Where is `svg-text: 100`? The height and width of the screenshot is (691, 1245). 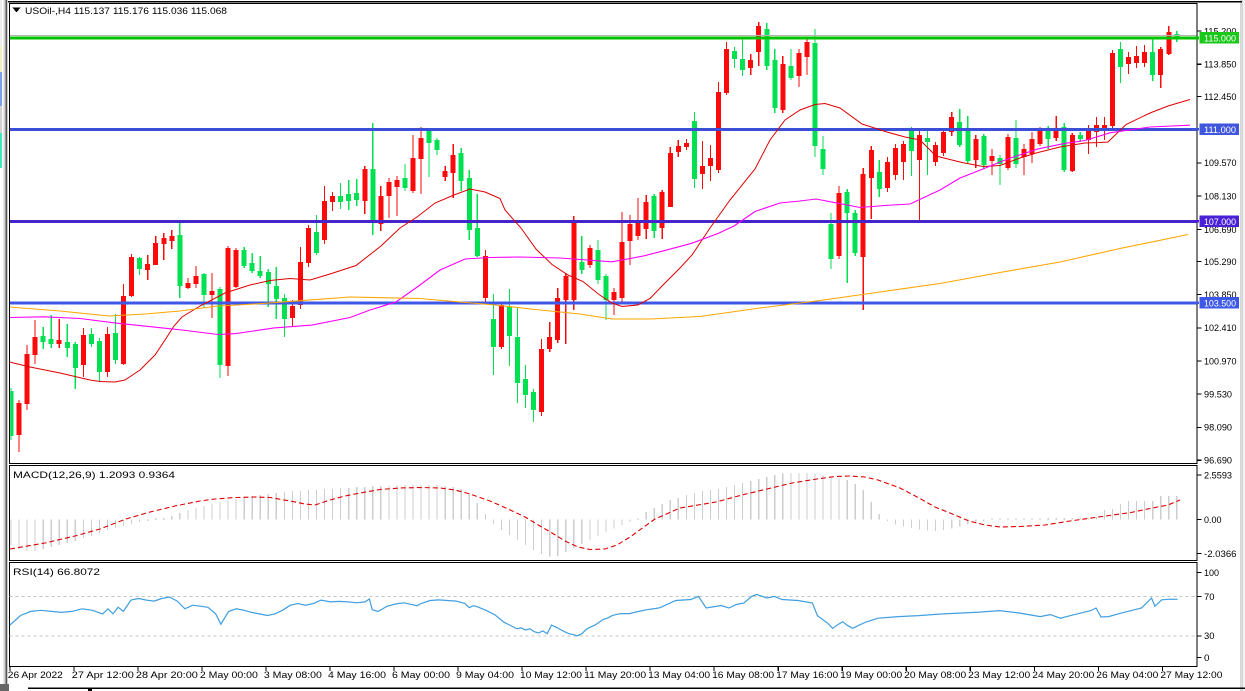 svg-text: 100 is located at coordinates (1211, 573).